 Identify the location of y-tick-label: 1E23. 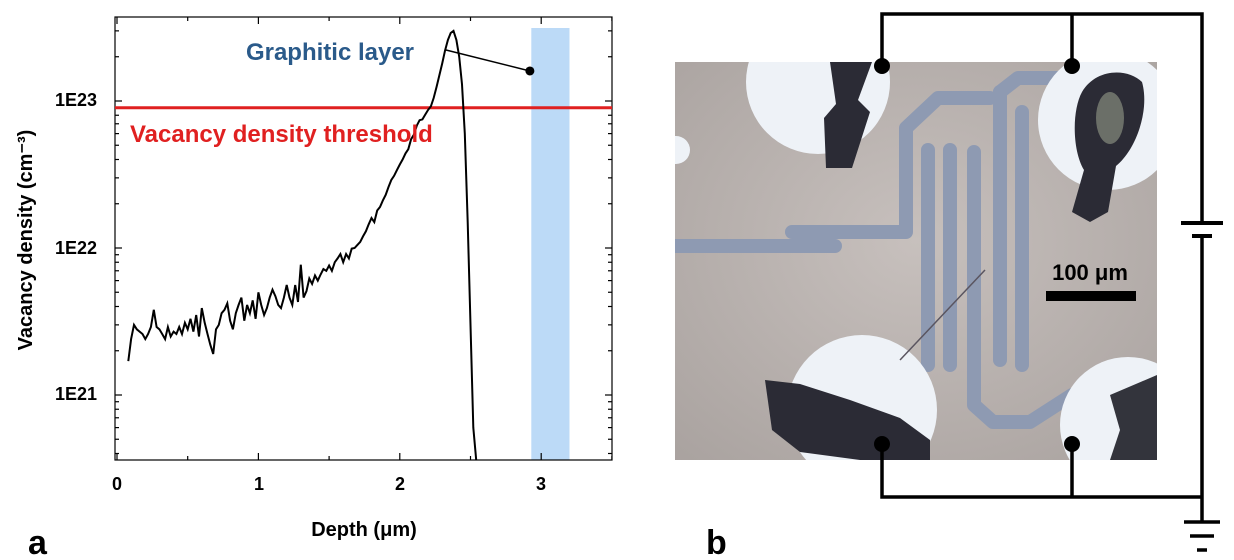
(76, 100).